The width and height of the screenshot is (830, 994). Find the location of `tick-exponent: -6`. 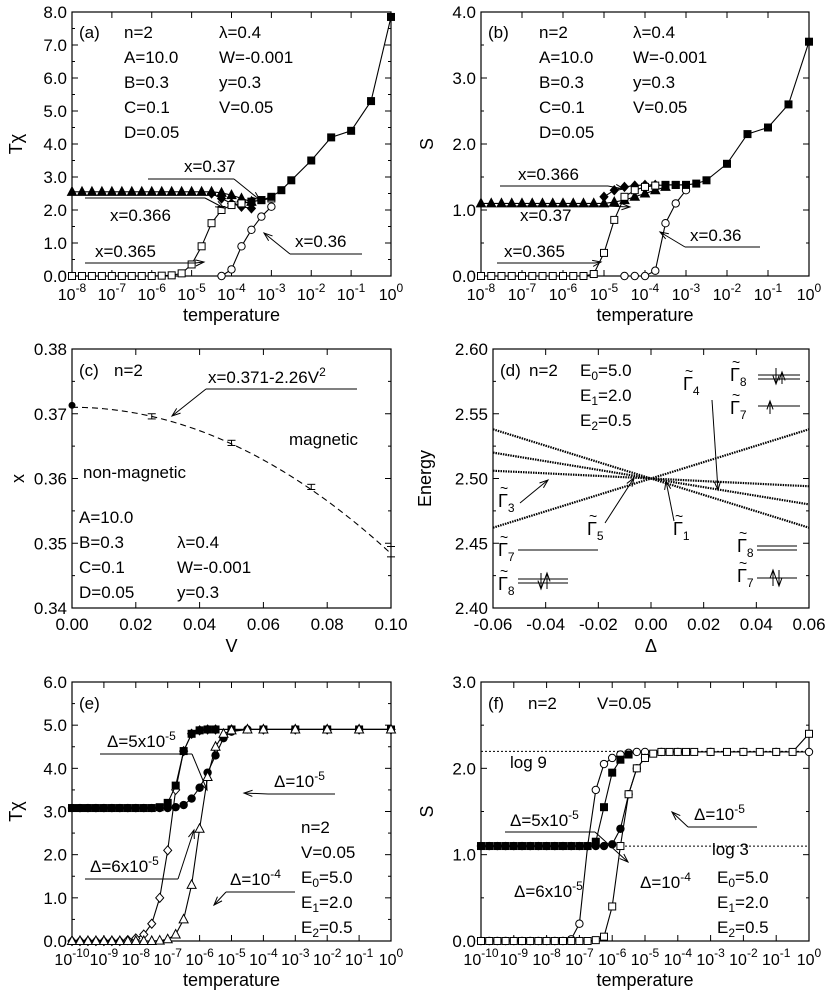

tick-exponent: -6 is located at coordinates (621, 953).